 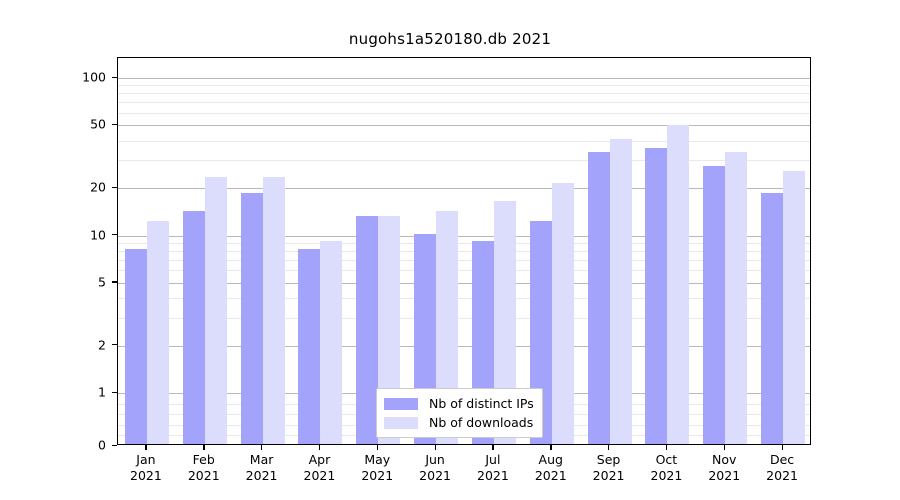 I want to click on x-tick-label-month: Aug, so click(x=550, y=459).